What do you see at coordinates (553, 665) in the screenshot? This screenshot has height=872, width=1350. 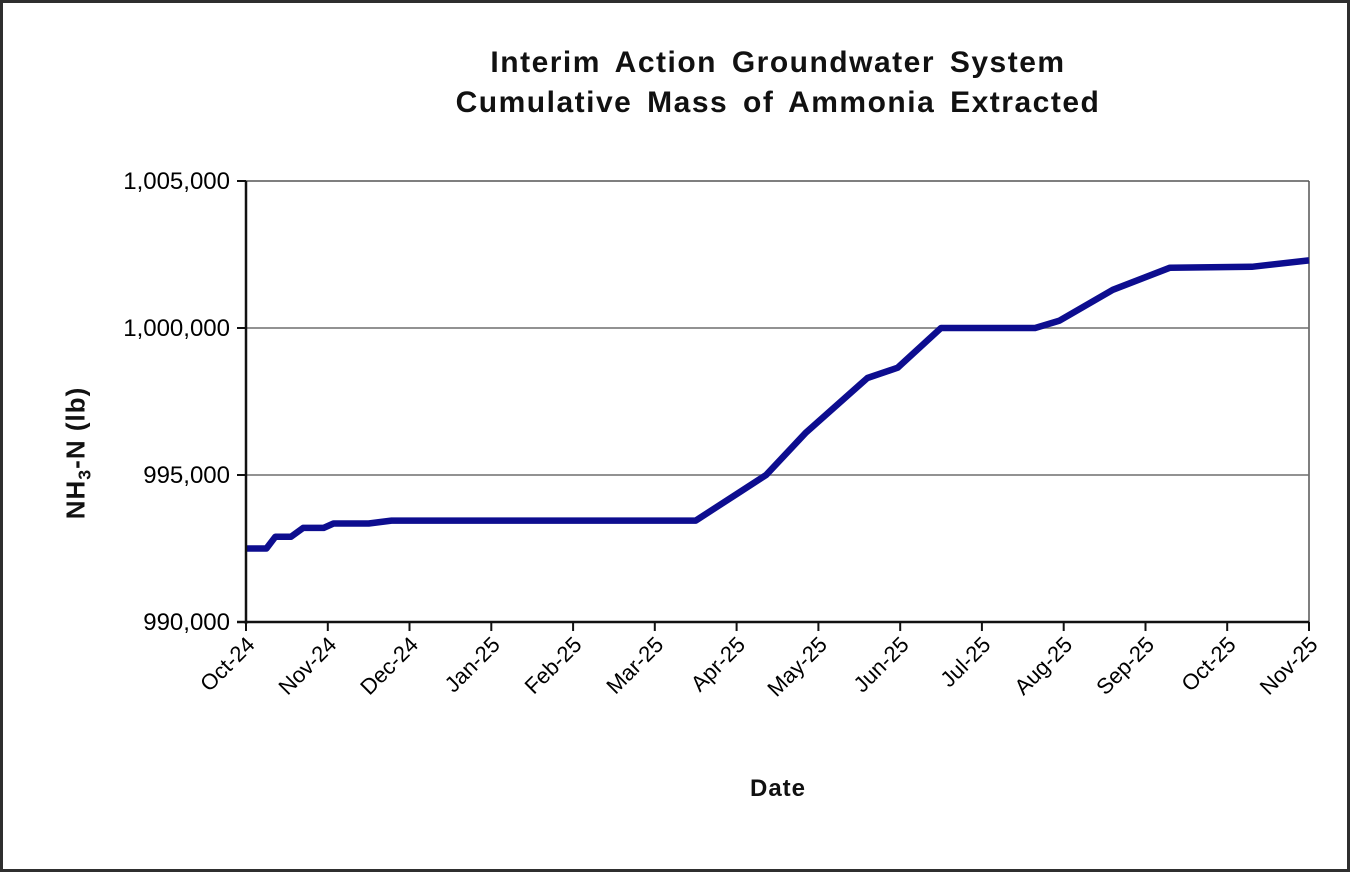 I see `x-tick-label-Feb-25: Feb-25` at bounding box center [553, 665].